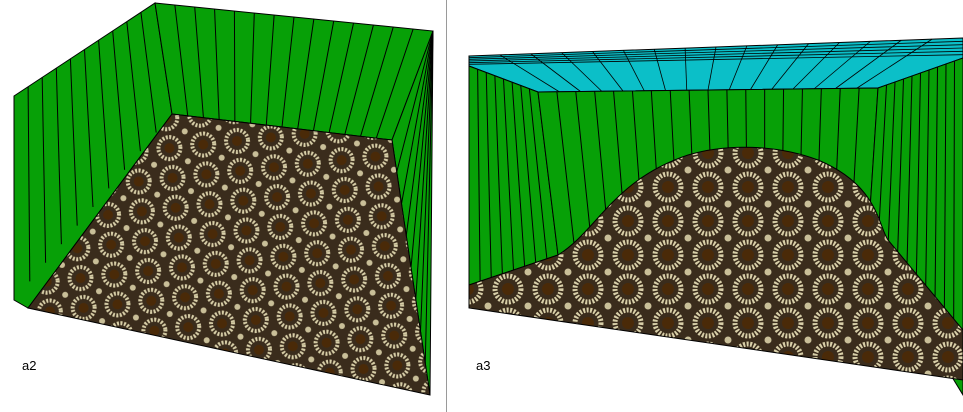 Image resolution: width=963 pixels, height=412 pixels. I want to click on panel-label-a2: a2, so click(29, 365).